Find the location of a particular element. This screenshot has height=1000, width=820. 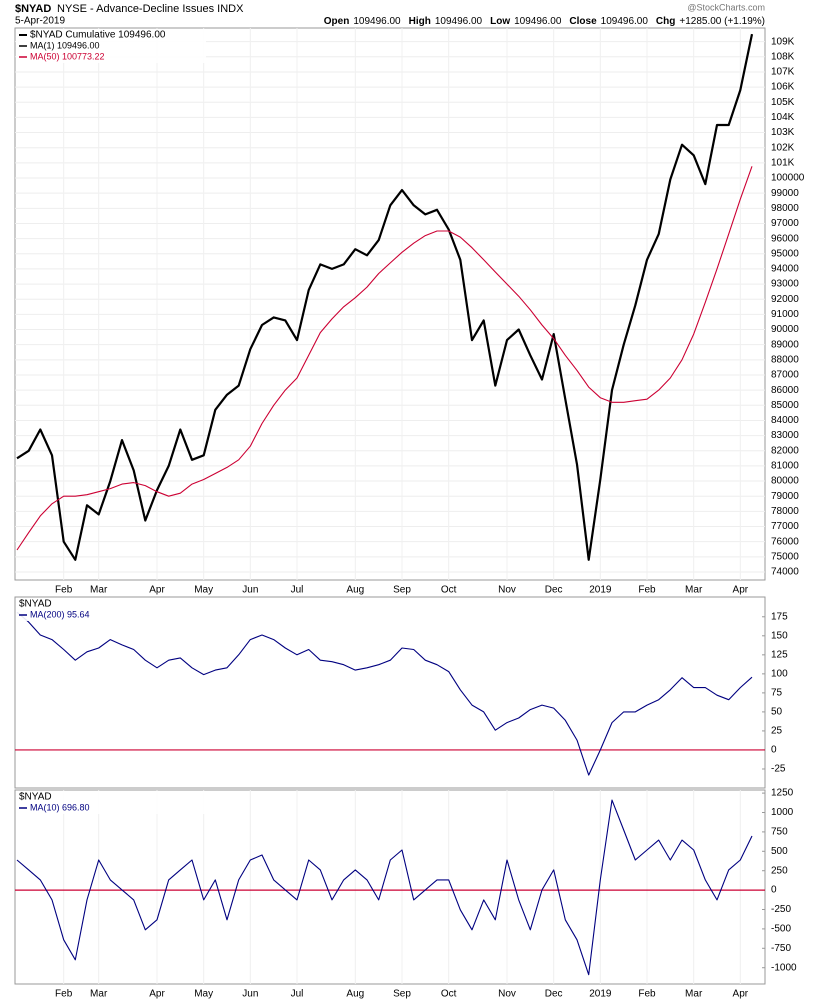

y-tick-label: 76000 is located at coordinates (785, 541).